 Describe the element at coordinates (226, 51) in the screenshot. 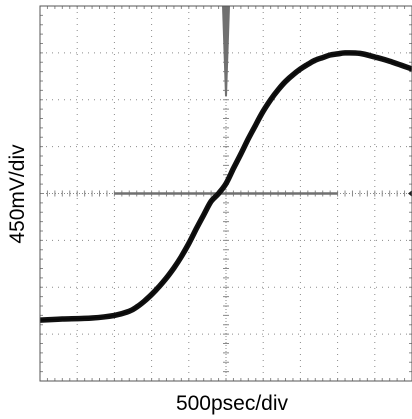

I see `trigger-marker` at that location.